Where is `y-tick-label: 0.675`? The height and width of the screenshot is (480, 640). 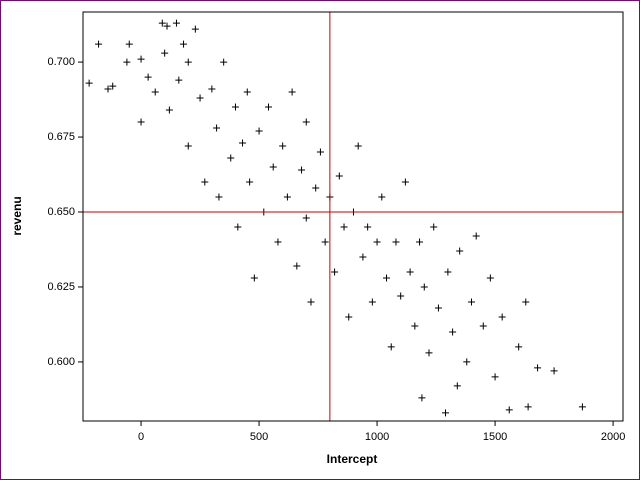
y-tick-label: 0.675 is located at coordinates (61, 137).